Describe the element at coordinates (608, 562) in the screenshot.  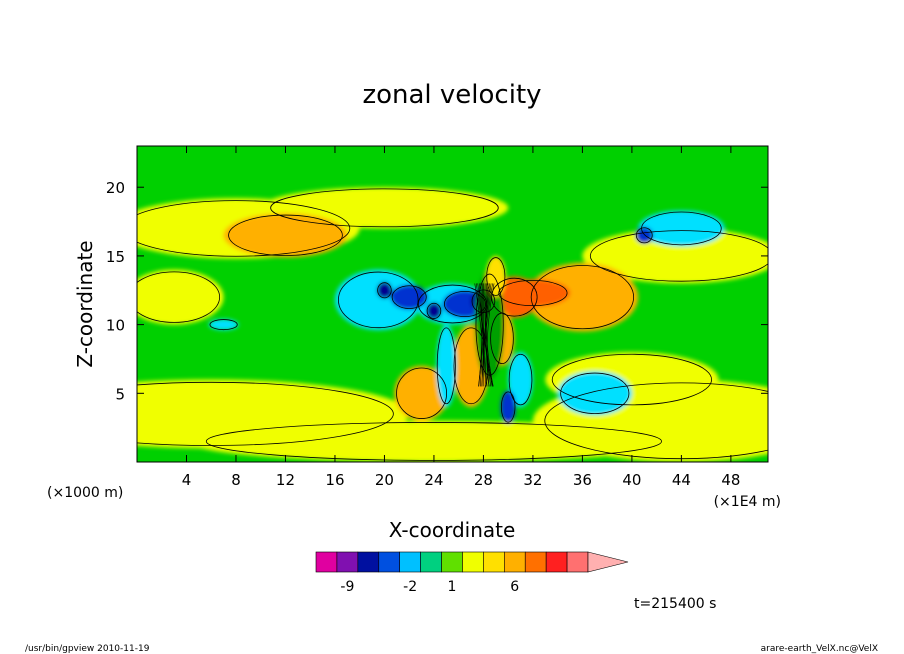
I see `colorbar-arrow` at that location.